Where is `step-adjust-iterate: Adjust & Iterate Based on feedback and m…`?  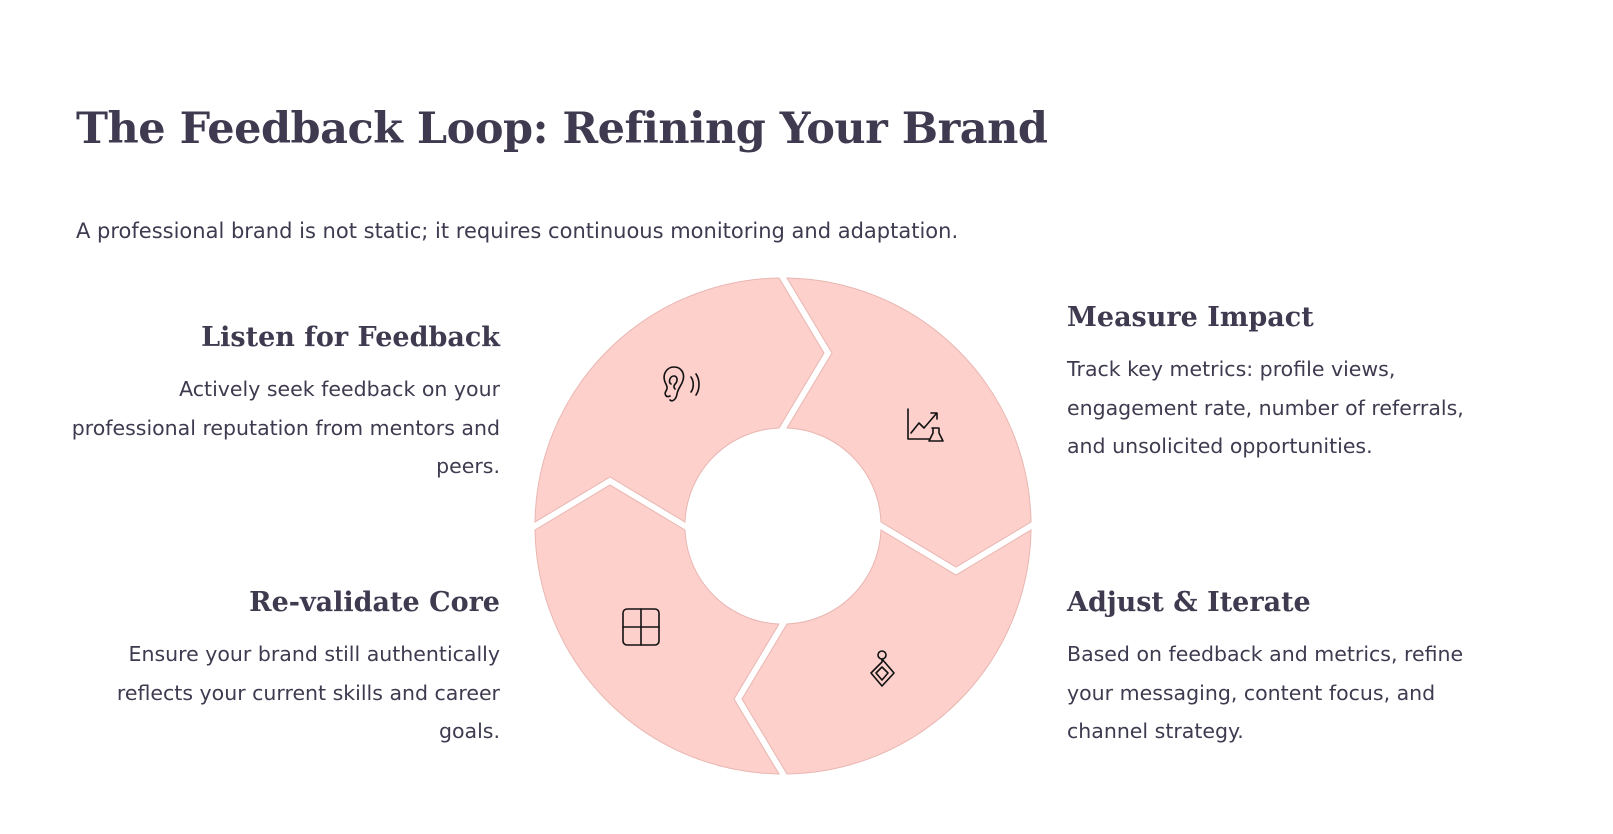 step-adjust-iterate: Adjust & Iterate Based on feedback and m… is located at coordinates (1287, 668).